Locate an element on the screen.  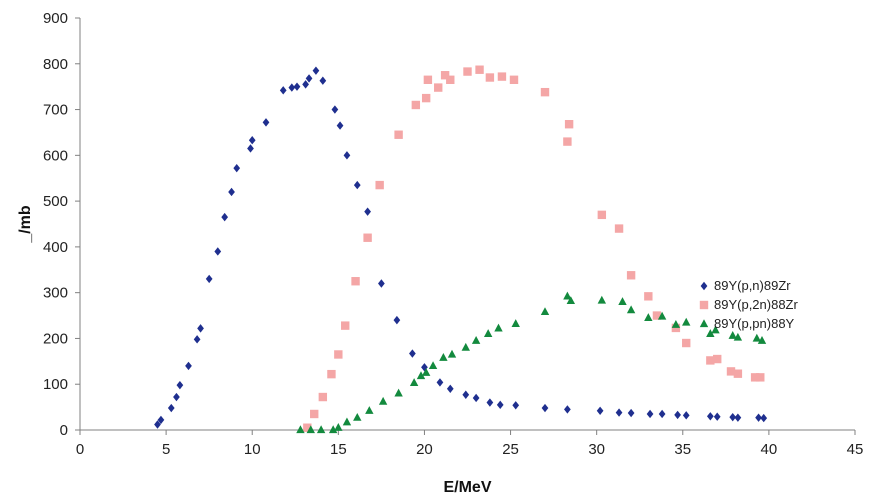
x-tick-label: 5 is located at coordinates (166, 449).